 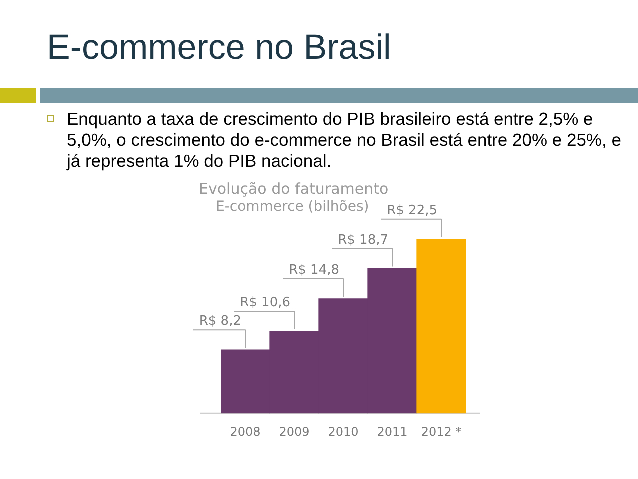 I want to click on text: Evolução do faturamento, so click(x=294, y=189).